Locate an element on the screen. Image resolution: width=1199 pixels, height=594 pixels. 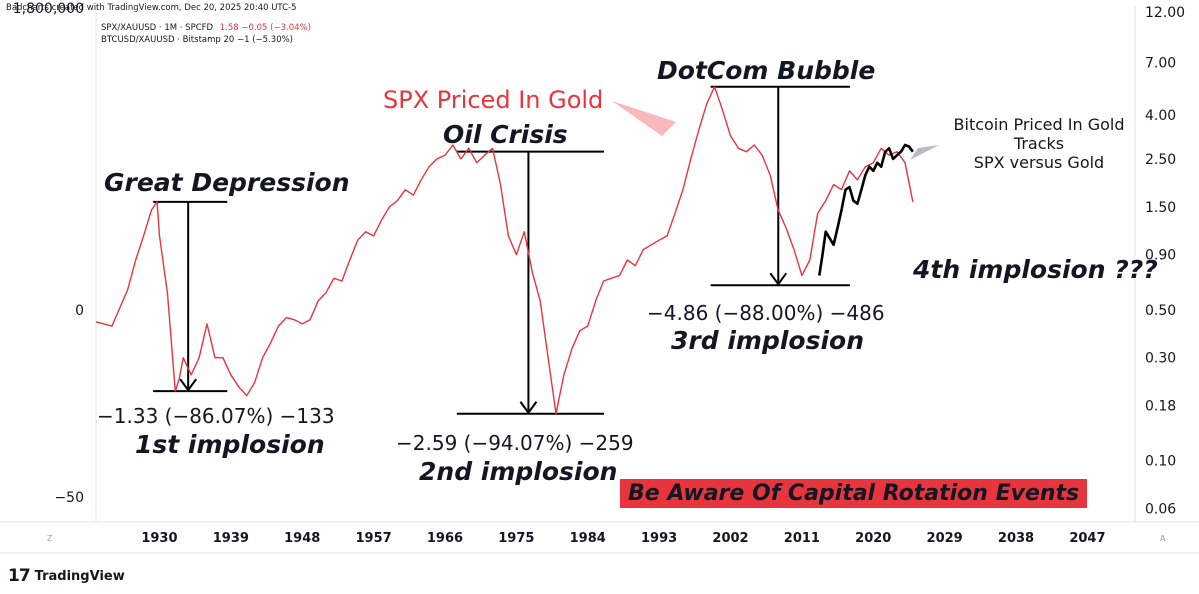
spx-priced-in-gold-label: SPX Priced In Gold is located at coordinates (493, 100).